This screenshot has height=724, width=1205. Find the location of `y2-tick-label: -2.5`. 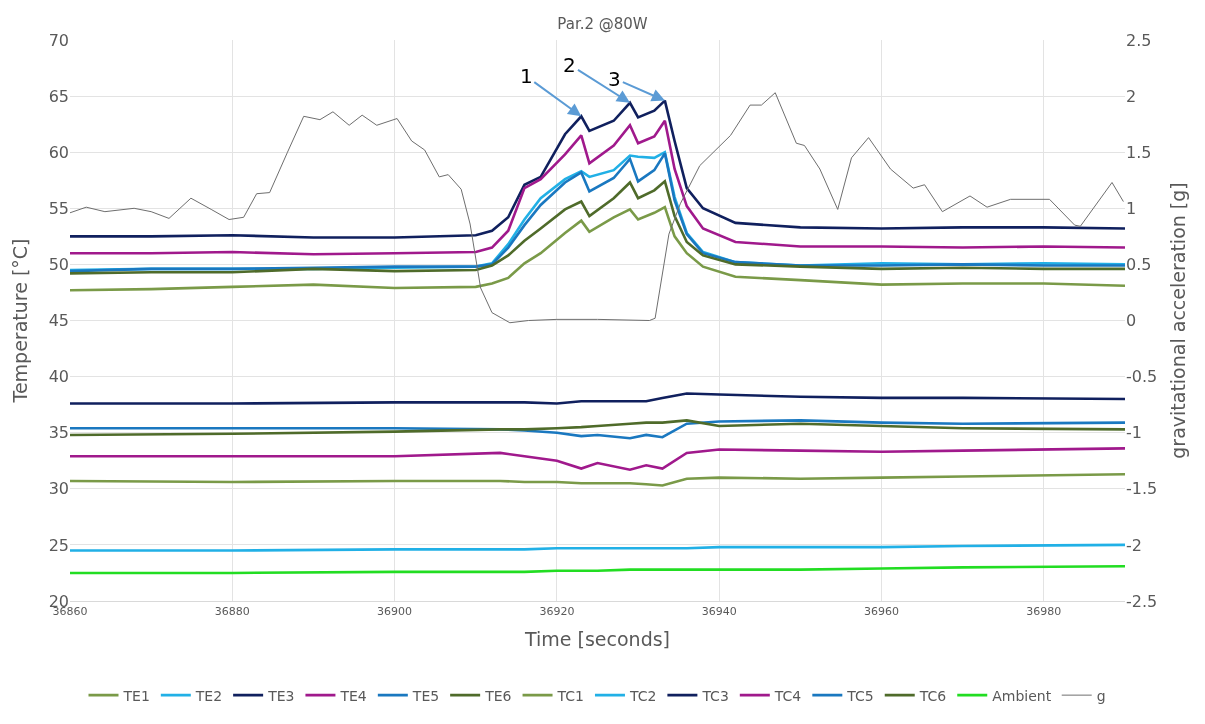

y2-tick-label: -2.5 is located at coordinates (1142, 601).